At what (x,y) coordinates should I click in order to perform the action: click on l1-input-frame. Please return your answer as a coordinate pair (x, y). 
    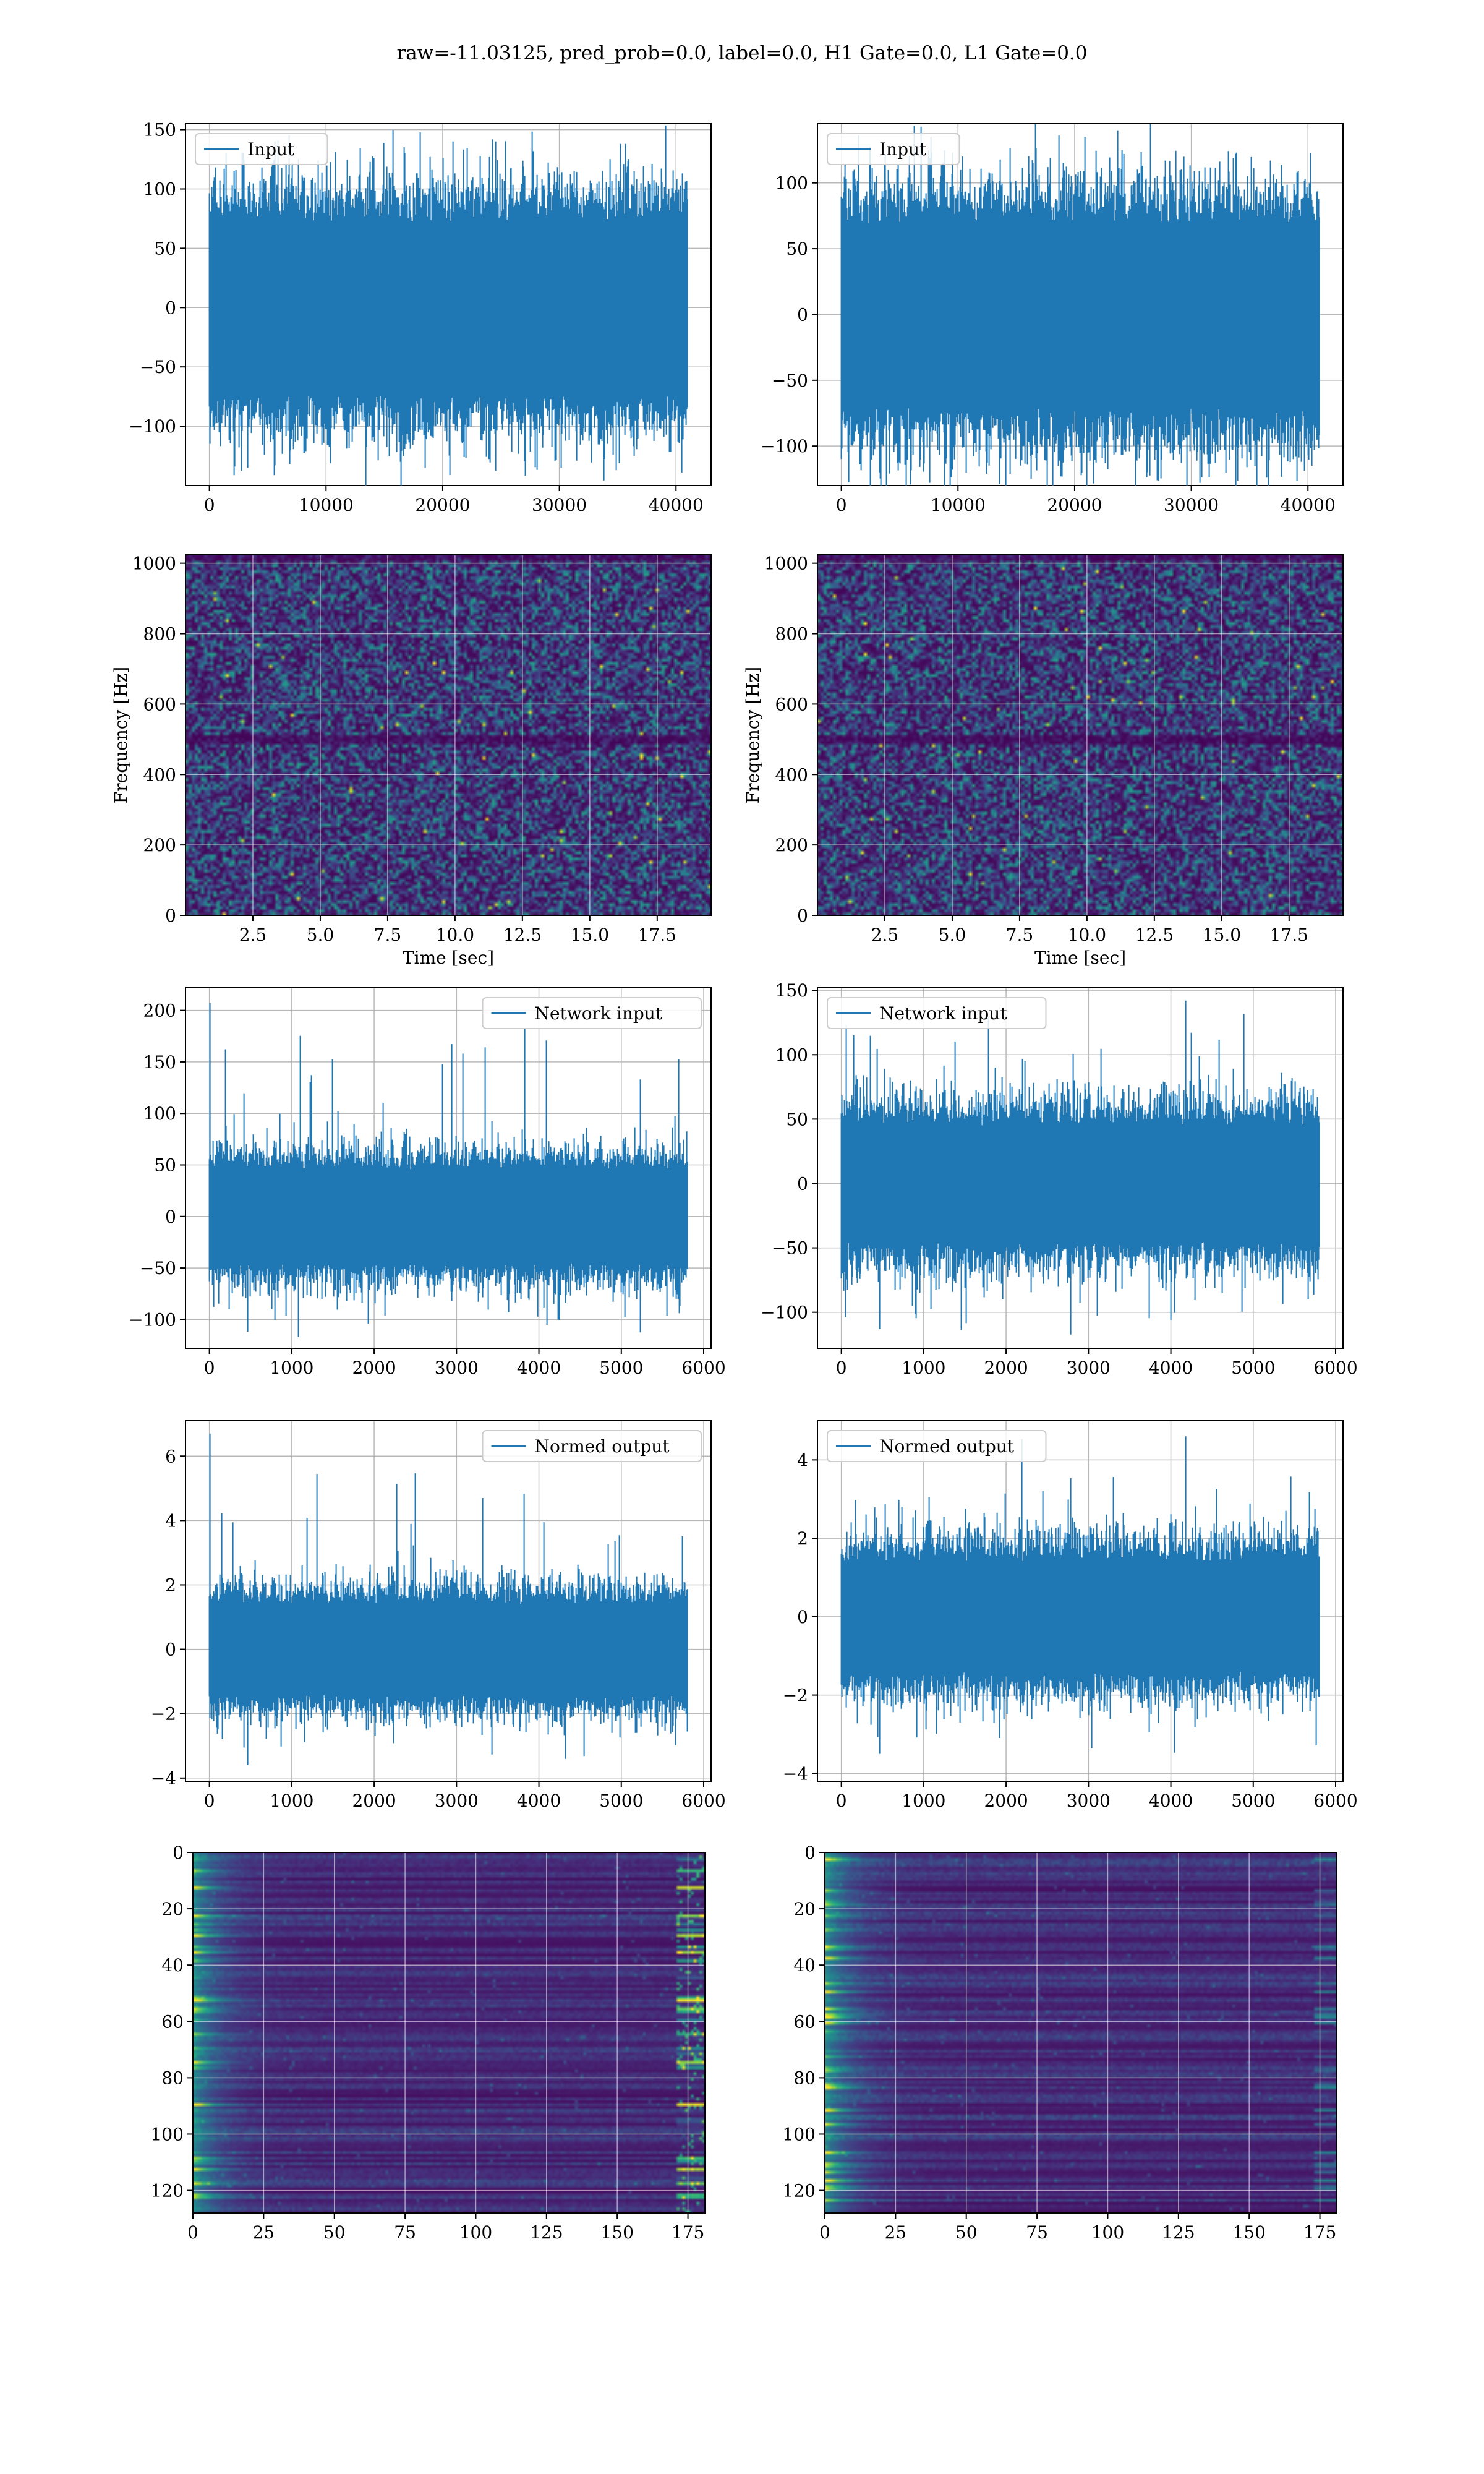
    Looking at the image, I should click on (1080, 304).